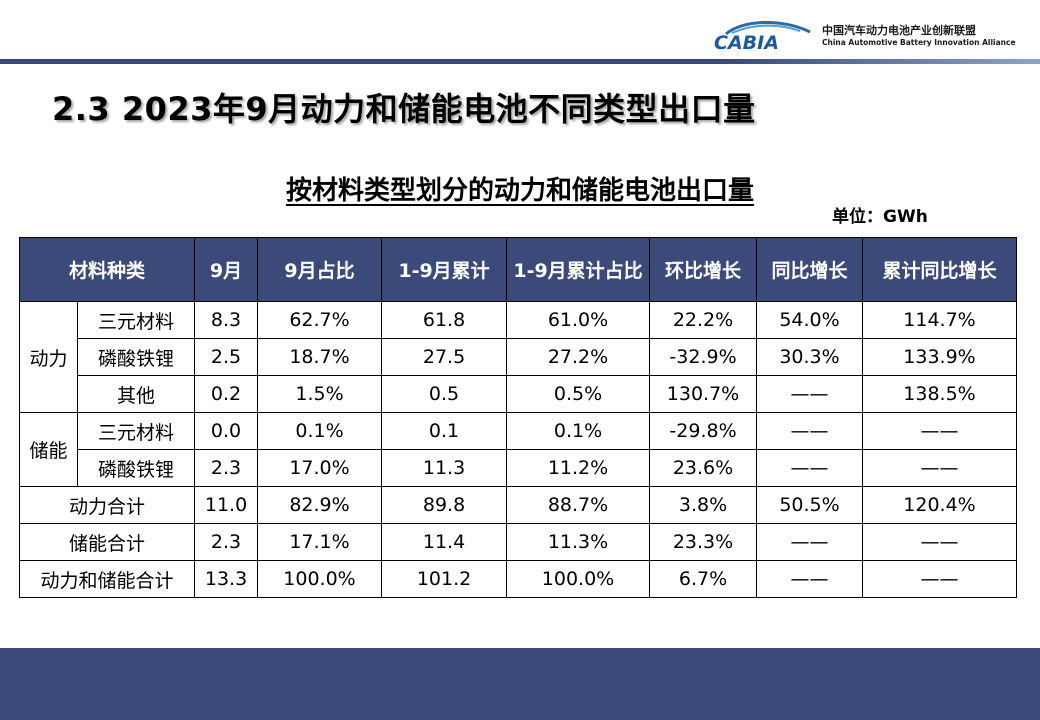 This screenshot has width=1040, height=720. I want to click on table-cell: 114.7%, so click(940, 320).